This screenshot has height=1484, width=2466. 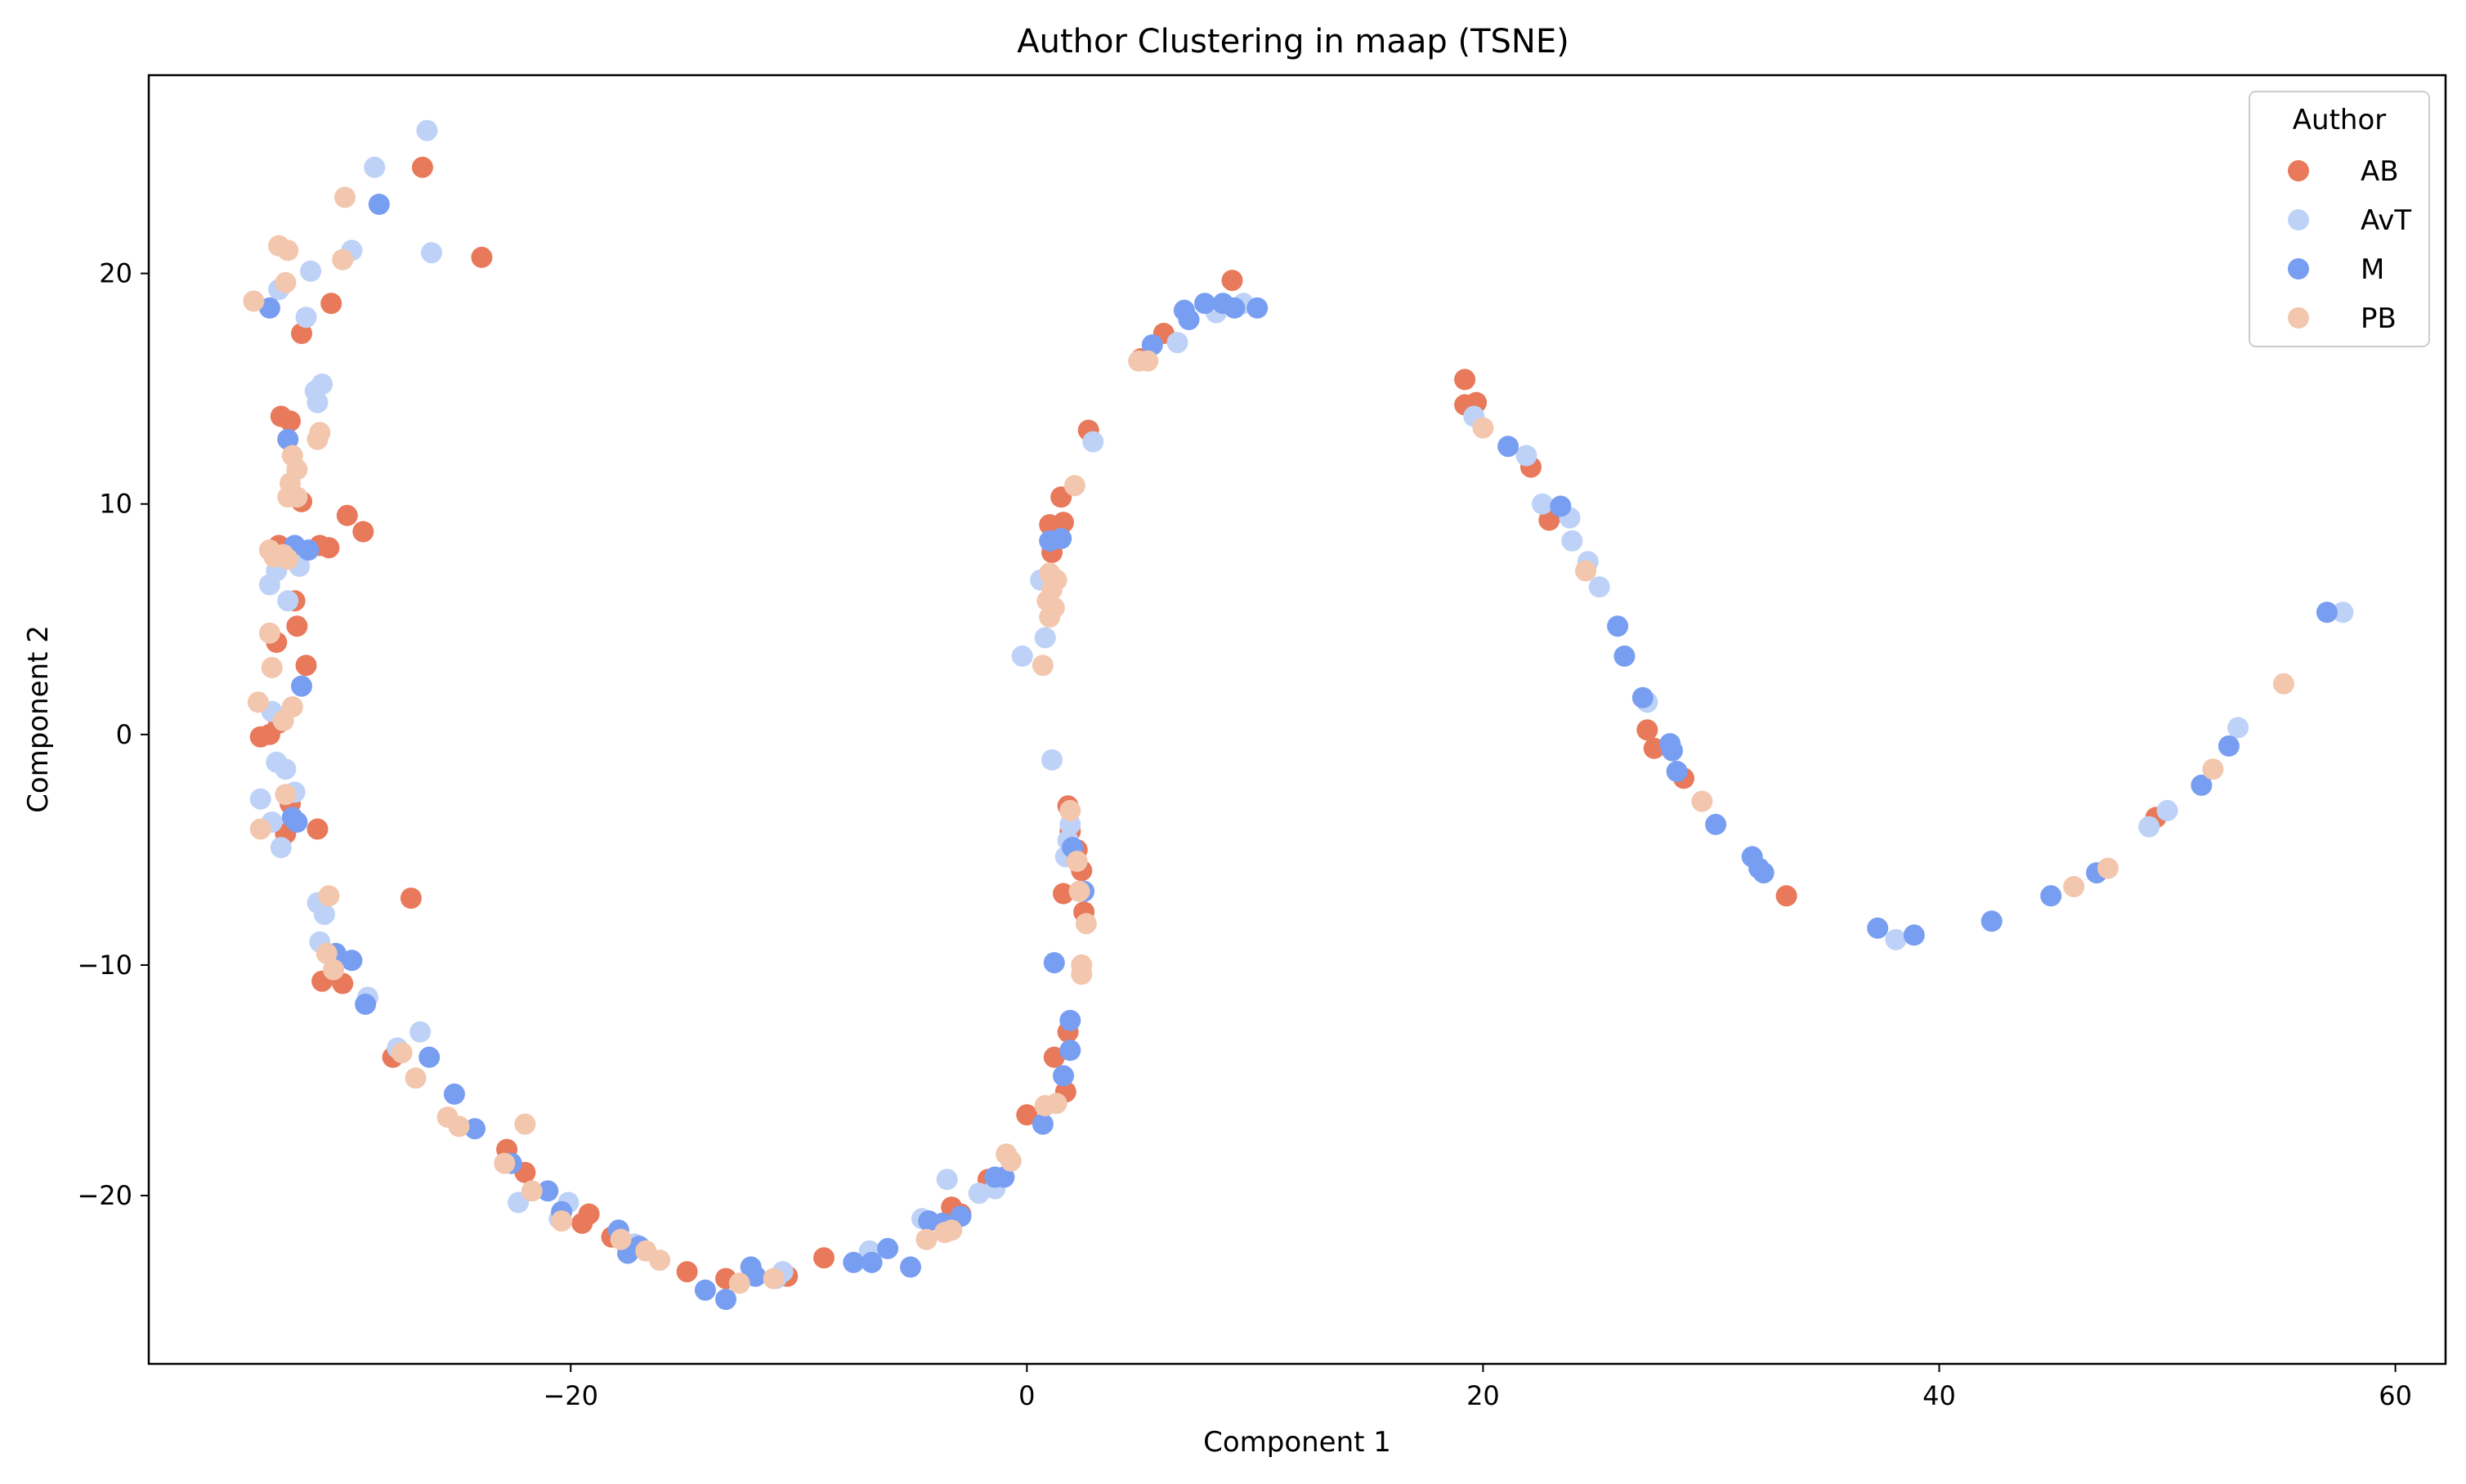 What do you see at coordinates (2372, 269) in the screenshot?
I see `legend-label-m: M` at bounding box center [2372, 269].